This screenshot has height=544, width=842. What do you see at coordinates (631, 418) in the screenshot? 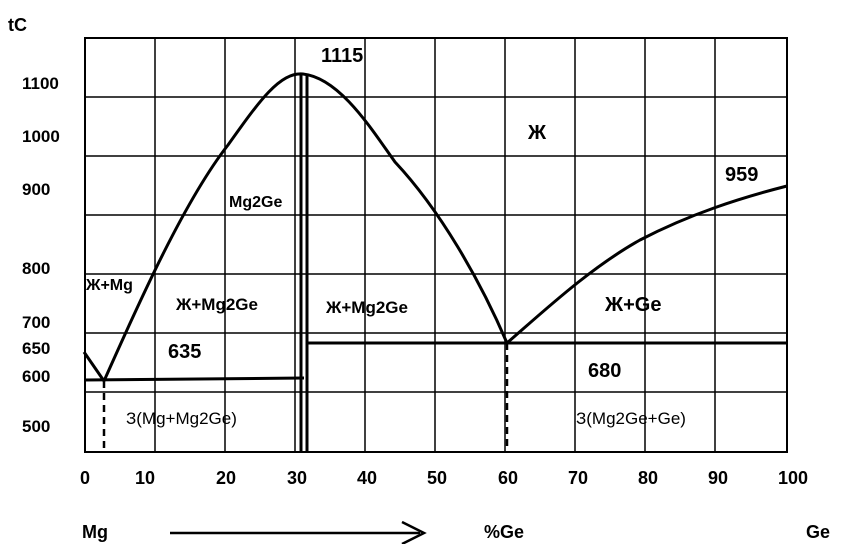
I see `region-solid-right: З(Mg2Ge+Ge)` at bounding box center [631, 418].